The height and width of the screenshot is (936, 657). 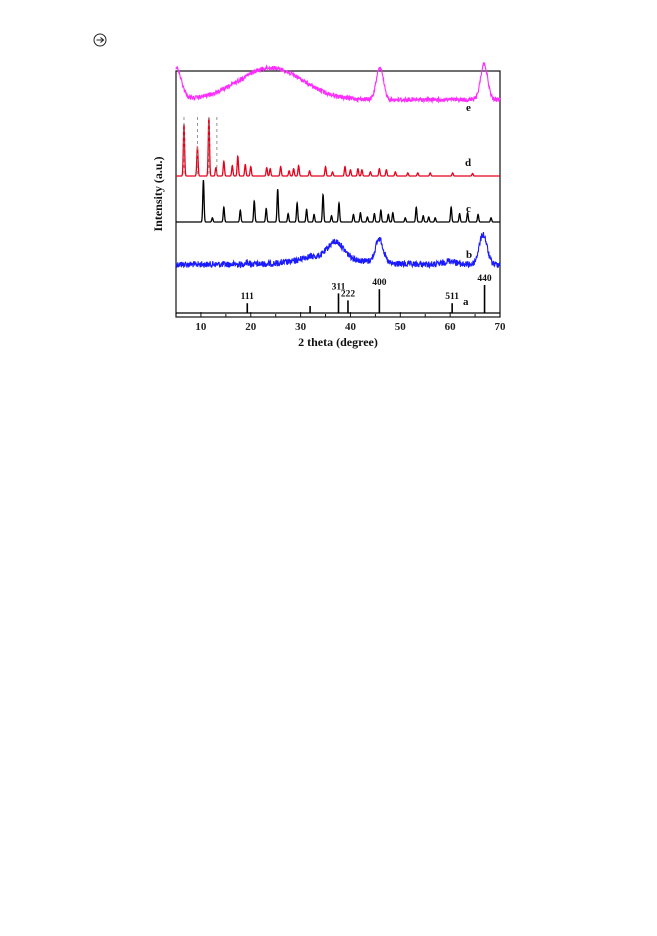 What do you see at coordinates (339, 287) in the screenshot?
I see `hkl-label: 311` at bounding box center [339, 287].